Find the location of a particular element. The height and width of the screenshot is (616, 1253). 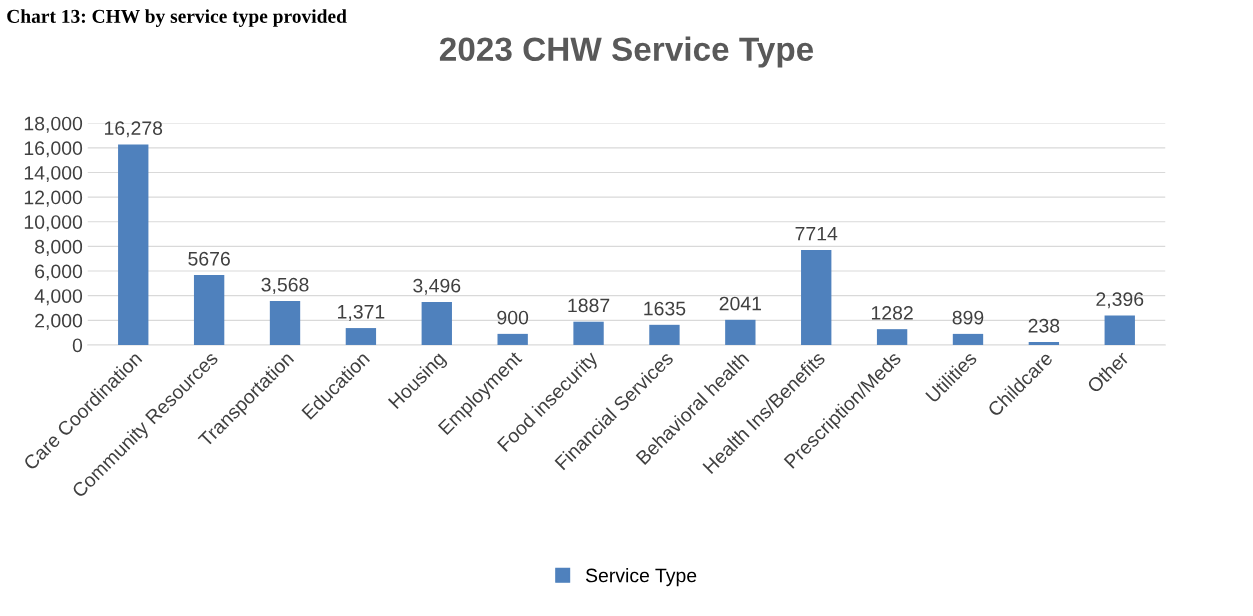

data-label: 1635 is located at coordinates (665, 308).